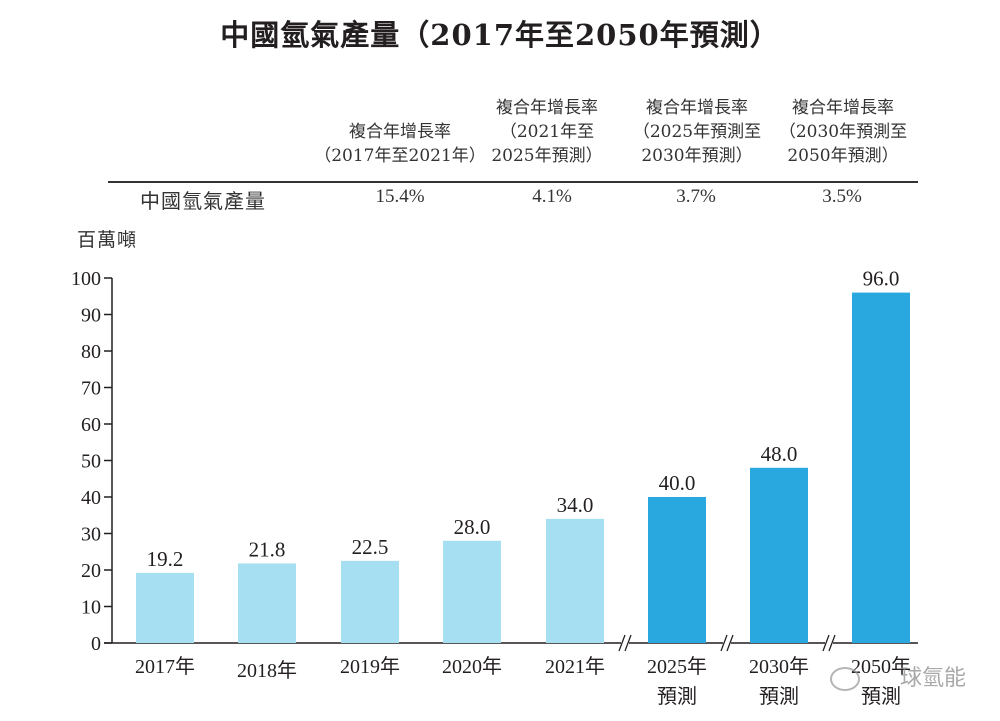 The height and width of the screenshot is (721, 1000). Describe the element at coordinates (91, 352) in the screenshot. I see `y-tick-label: 80` at that location.